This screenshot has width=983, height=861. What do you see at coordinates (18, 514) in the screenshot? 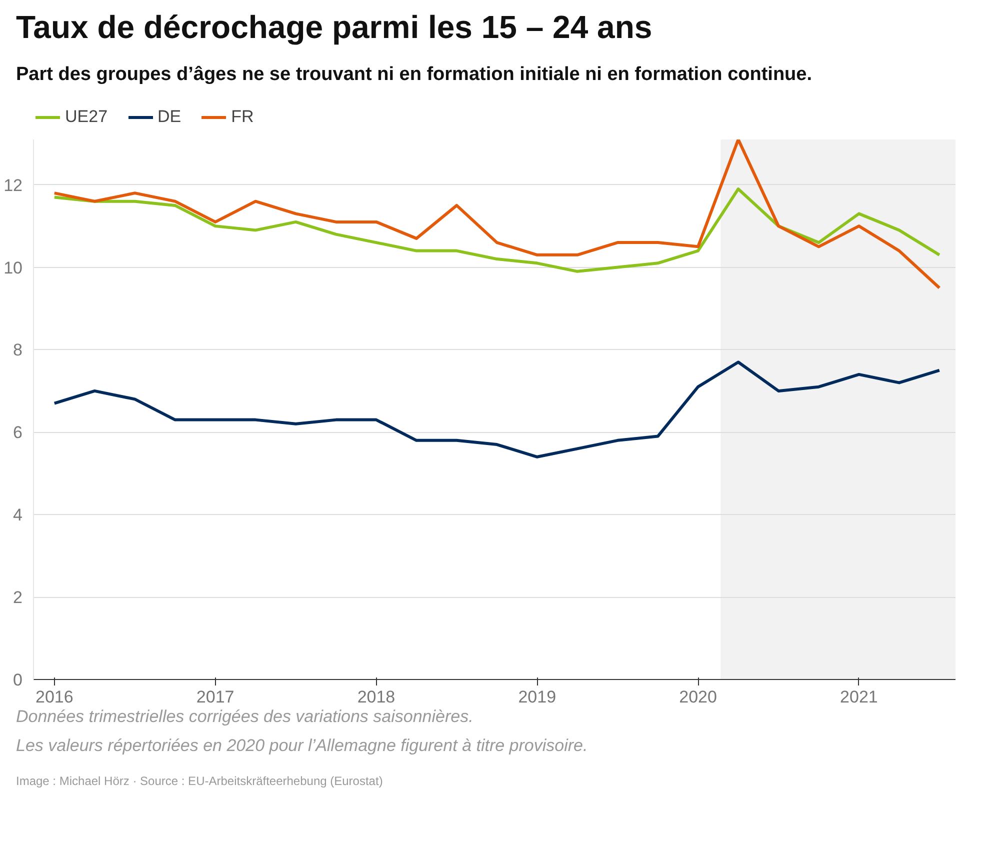
I see `y-tick-label: 4` at bounding box center [18, 514].